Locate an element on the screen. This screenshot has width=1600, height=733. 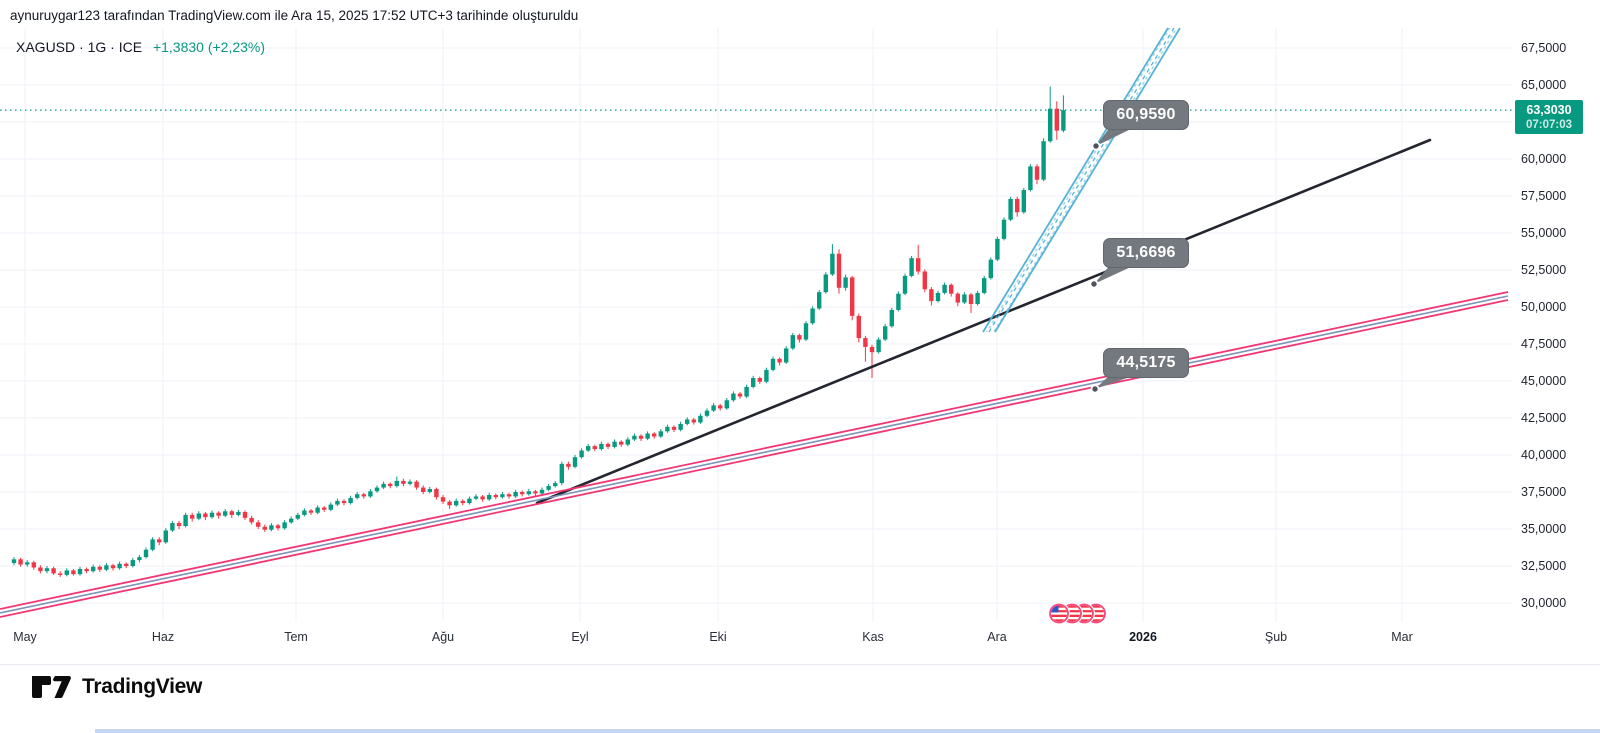
y-axis-label: 55,0000 is located at coordinates (1544, 233).